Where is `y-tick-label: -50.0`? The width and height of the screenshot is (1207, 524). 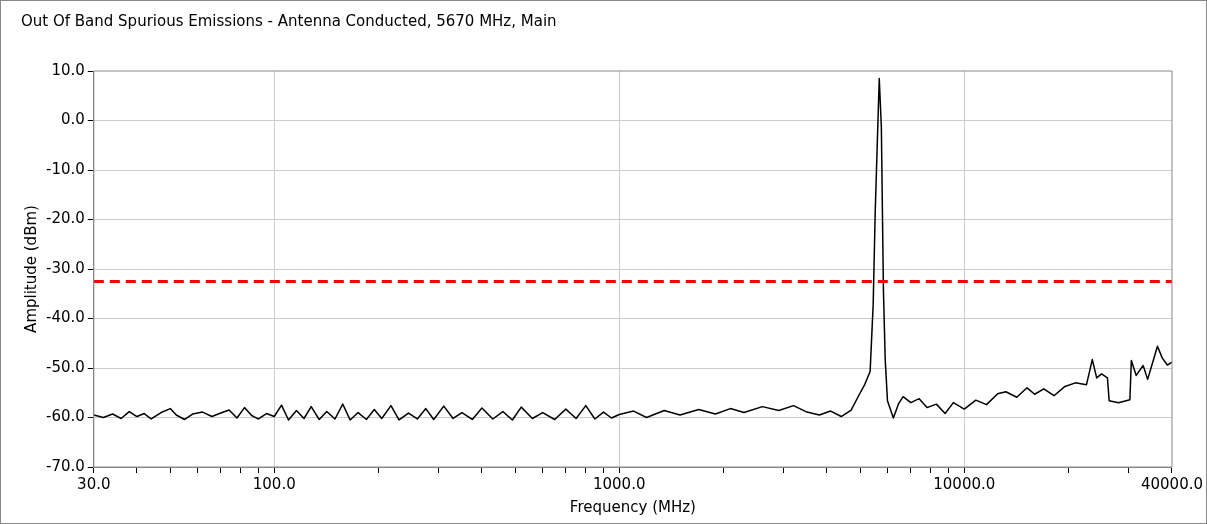
y-tick-label: -50.0 is located at coordinates (65, 366).